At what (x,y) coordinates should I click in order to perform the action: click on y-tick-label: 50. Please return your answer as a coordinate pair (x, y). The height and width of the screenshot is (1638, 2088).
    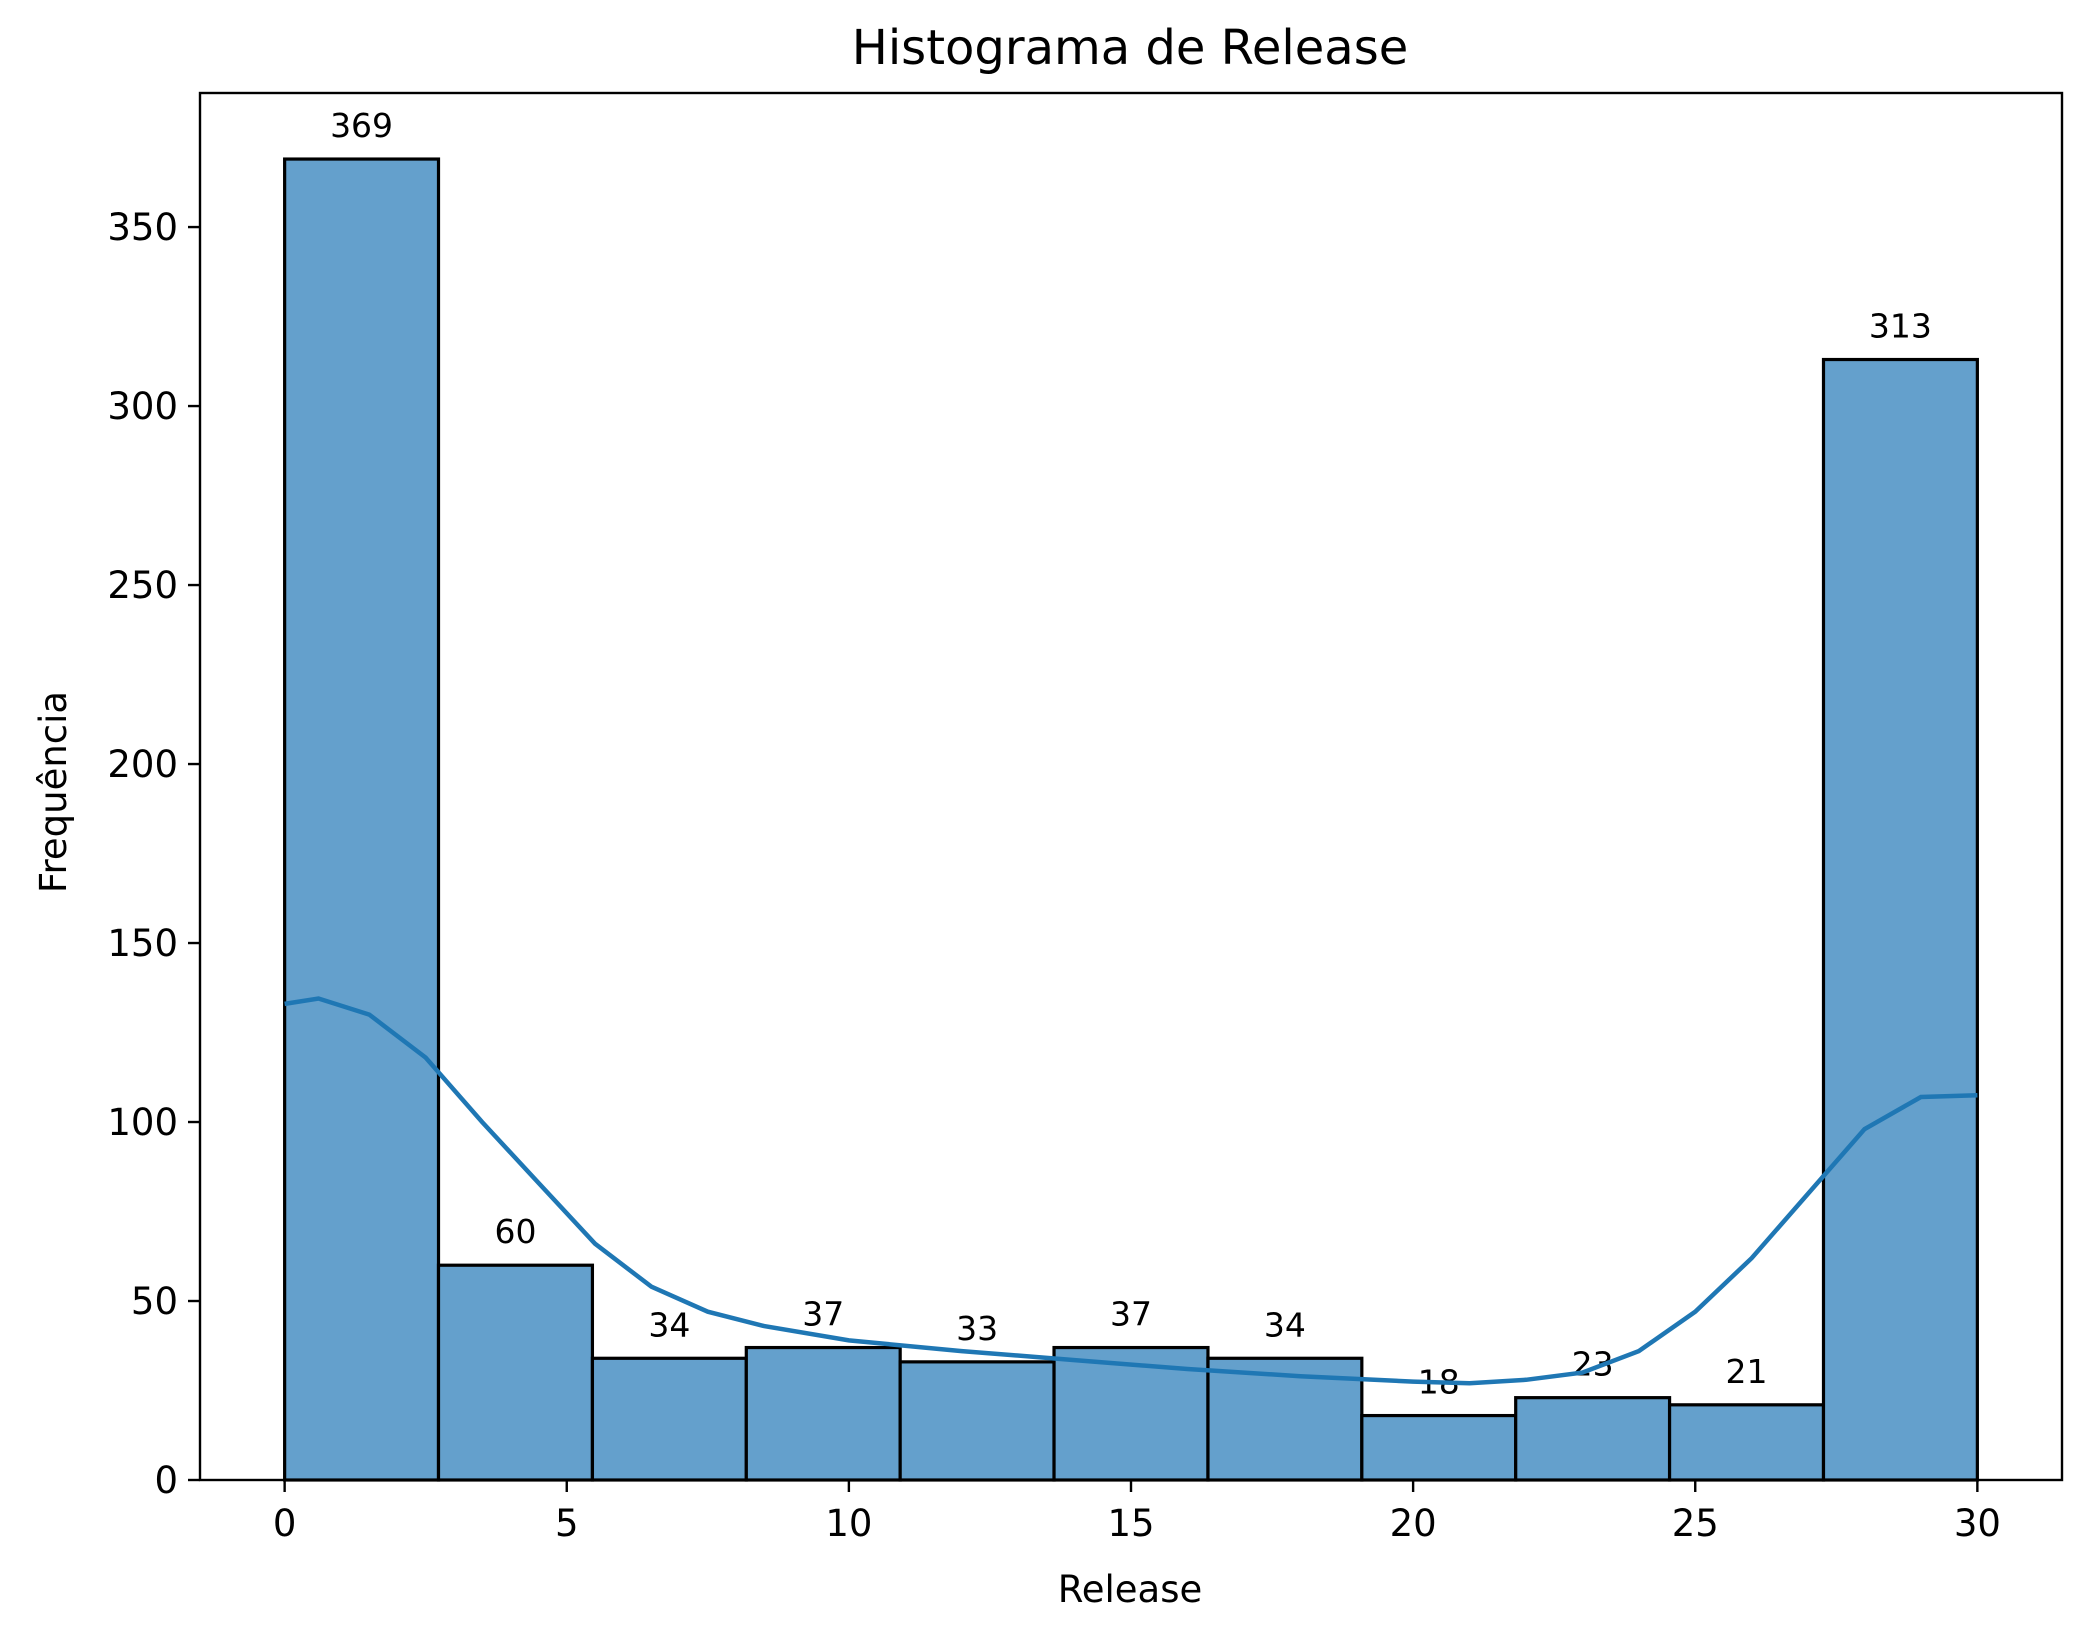
    Looking at the image, I should click on (154, 1301).